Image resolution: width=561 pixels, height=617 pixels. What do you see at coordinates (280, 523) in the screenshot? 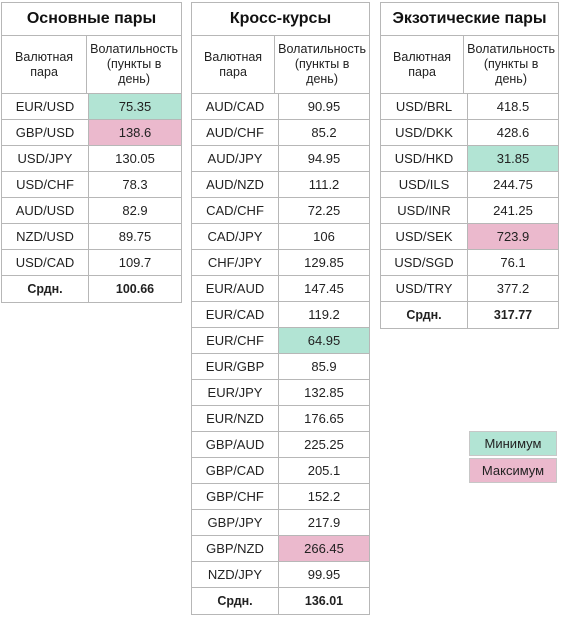
I see `table-row: GBP/JPY 217.9` at bounding box center [280, 523].